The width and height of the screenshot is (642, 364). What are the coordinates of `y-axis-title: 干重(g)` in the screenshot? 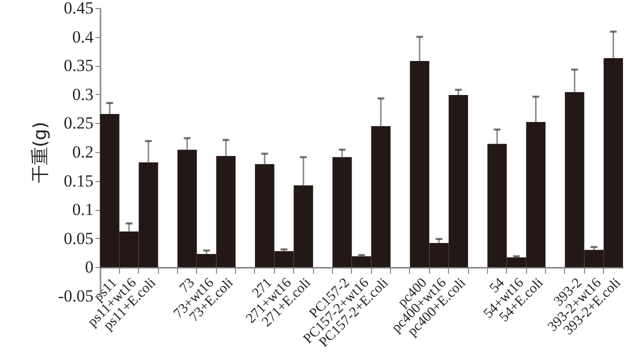 It's located at (41, 153).